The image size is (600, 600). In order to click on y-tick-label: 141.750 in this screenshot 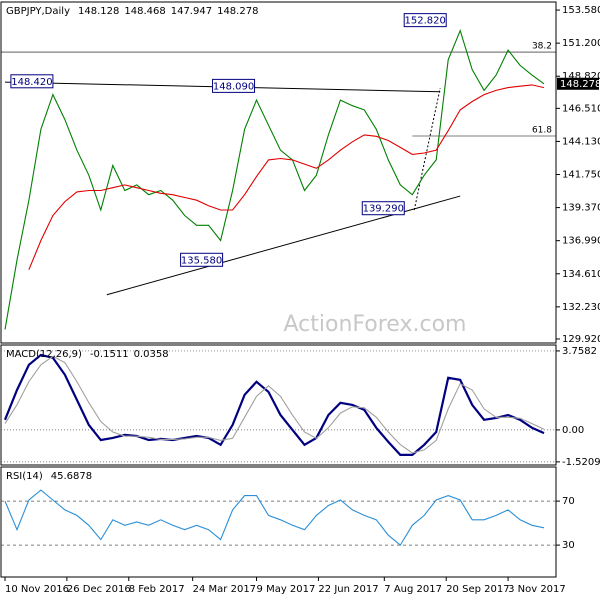, I will do `click(581, 175)`.